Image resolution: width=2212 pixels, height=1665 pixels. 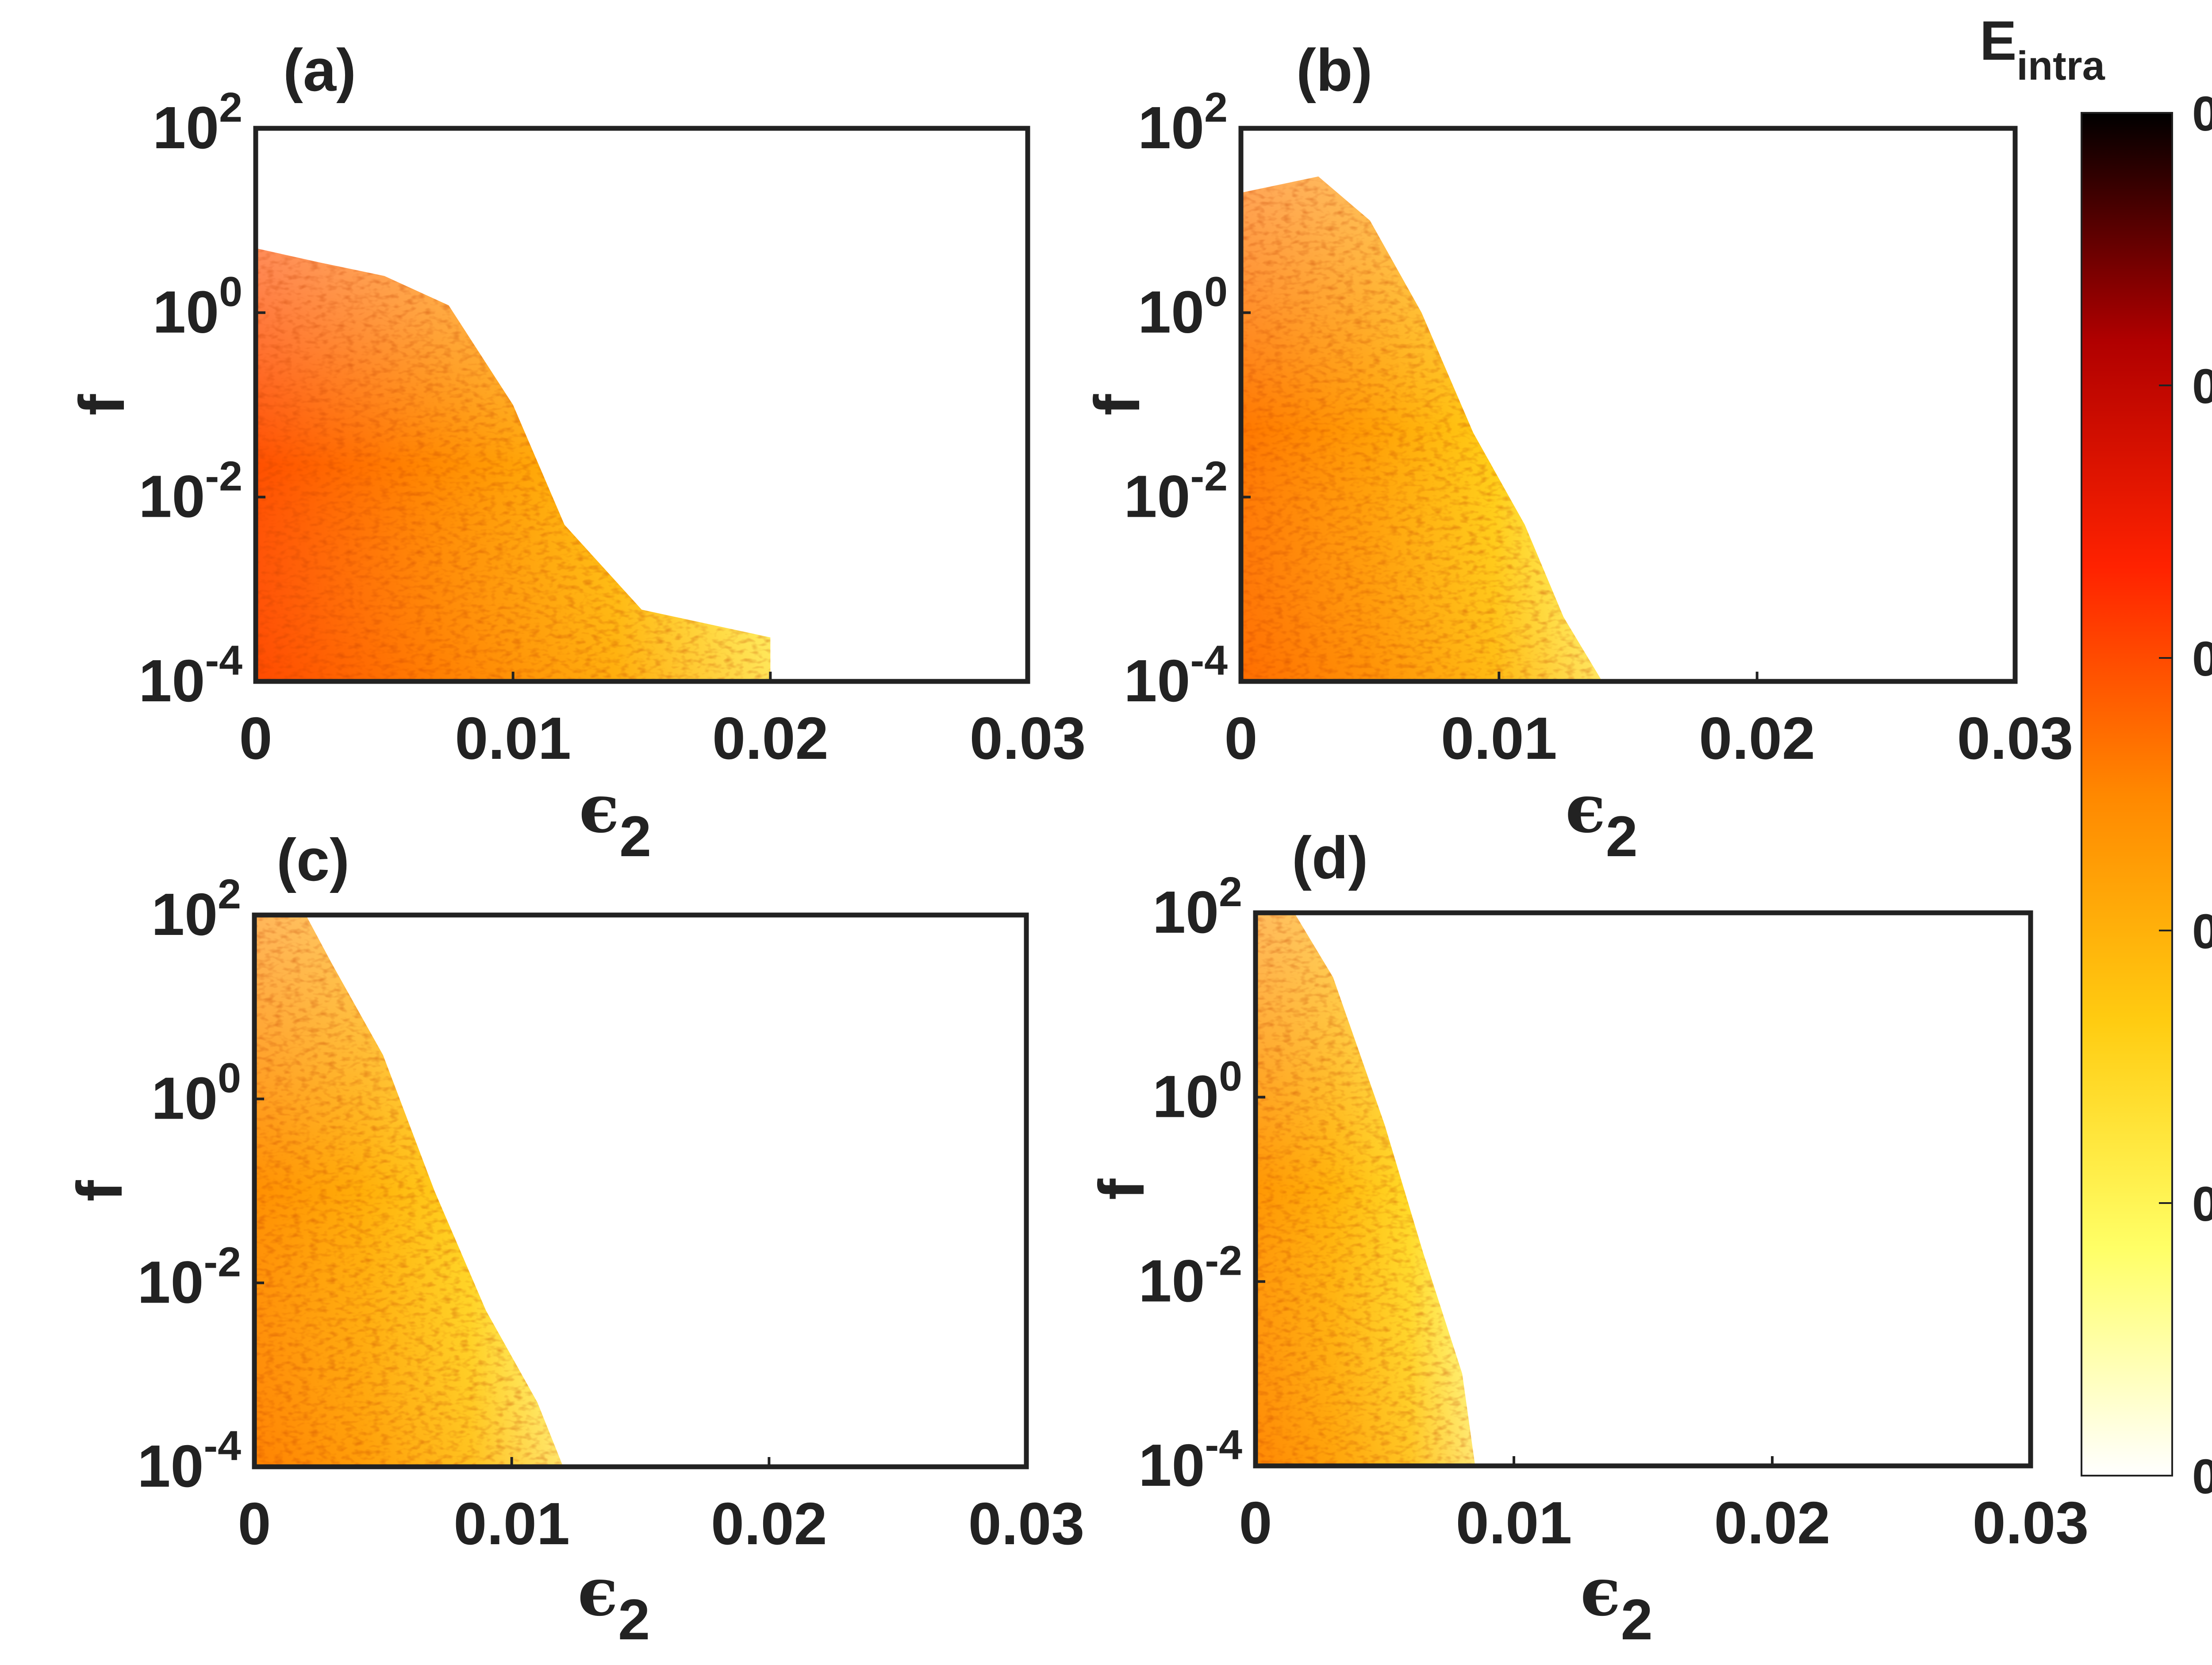 I want to click on colorbar-tick-label: 0.006, so click(x=2202, y=659).